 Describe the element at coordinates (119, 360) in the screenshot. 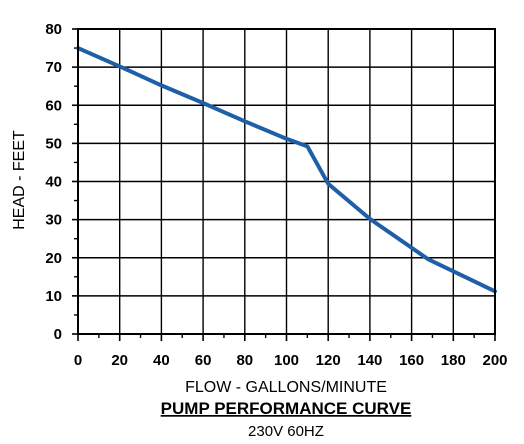

I see `x-tick-label: 20` at that location.